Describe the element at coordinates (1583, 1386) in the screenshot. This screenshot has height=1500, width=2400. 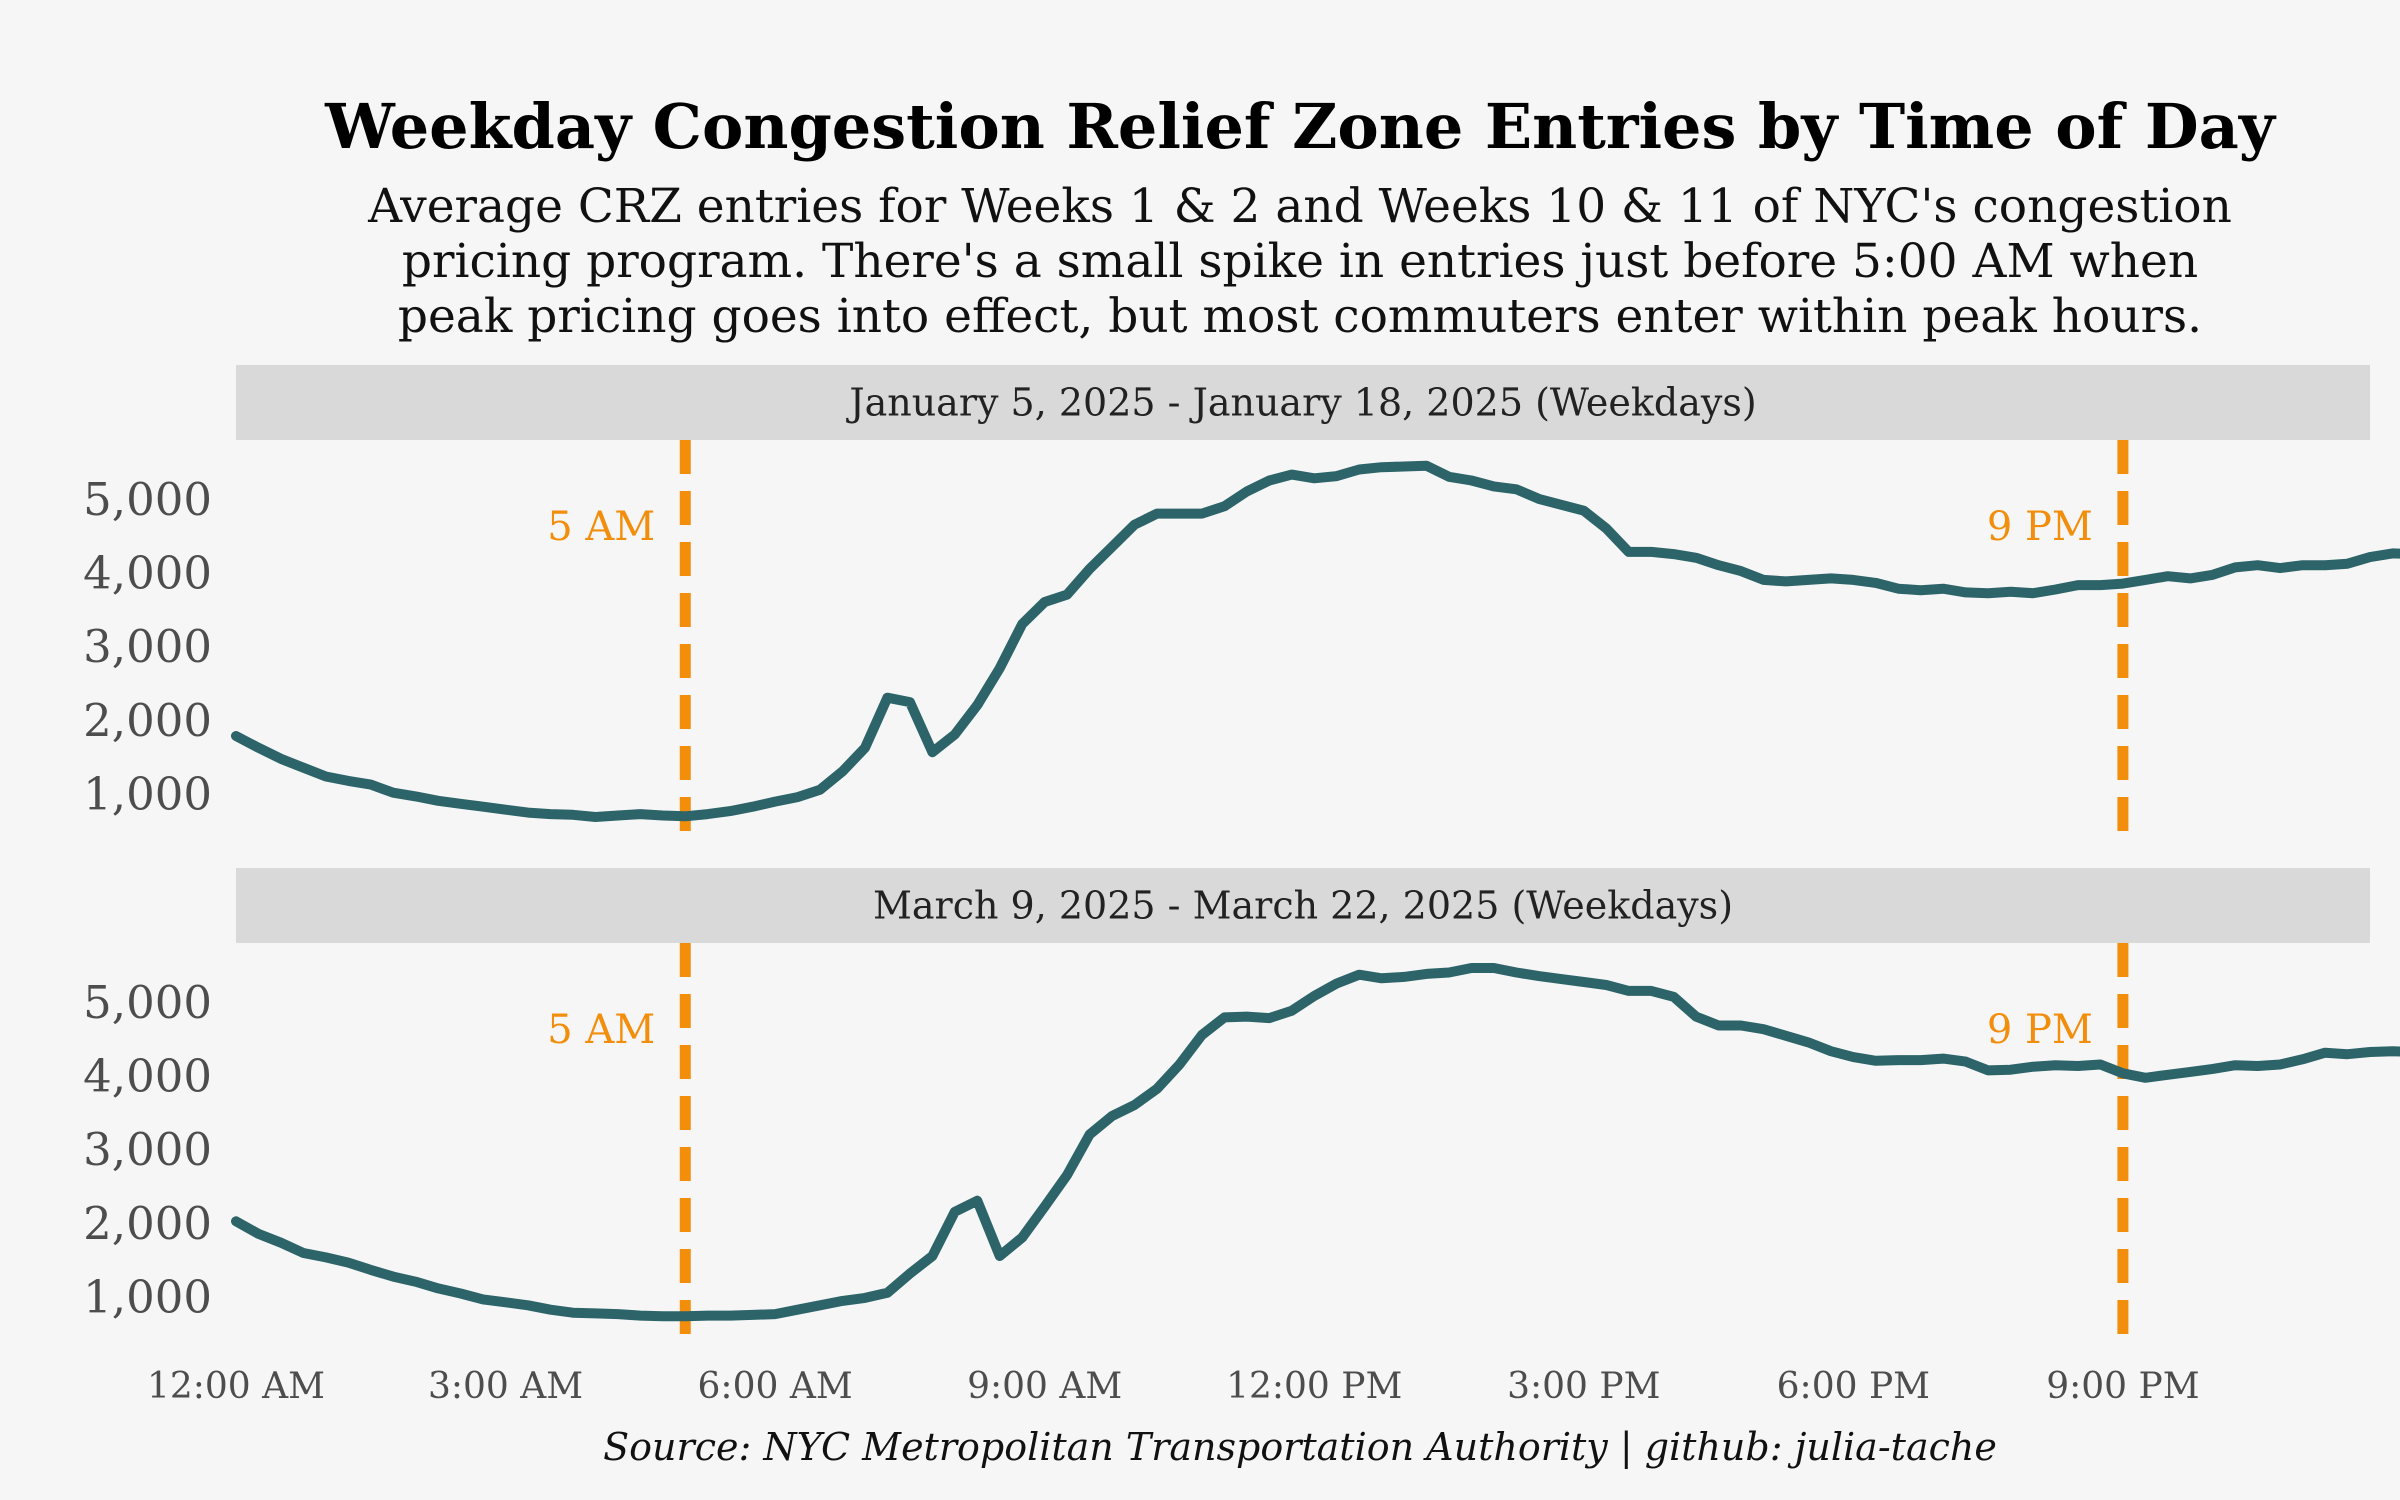
I see `x-tick-label: 3:00 PM` at that location.